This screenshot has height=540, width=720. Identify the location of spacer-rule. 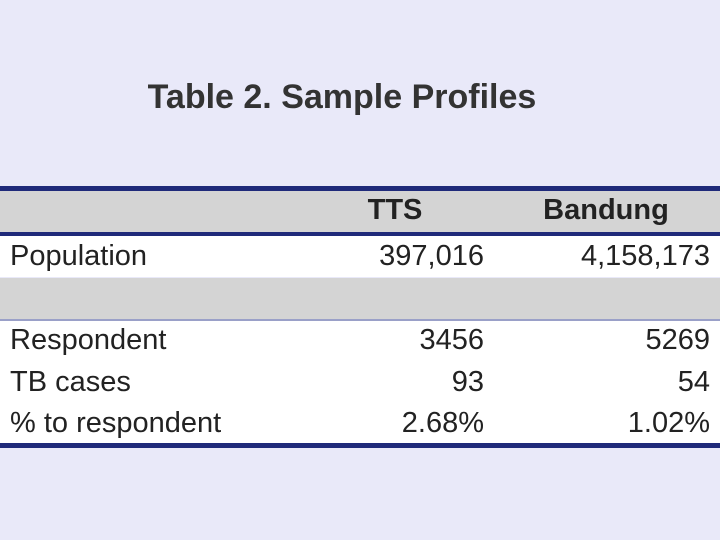
(360, 320).